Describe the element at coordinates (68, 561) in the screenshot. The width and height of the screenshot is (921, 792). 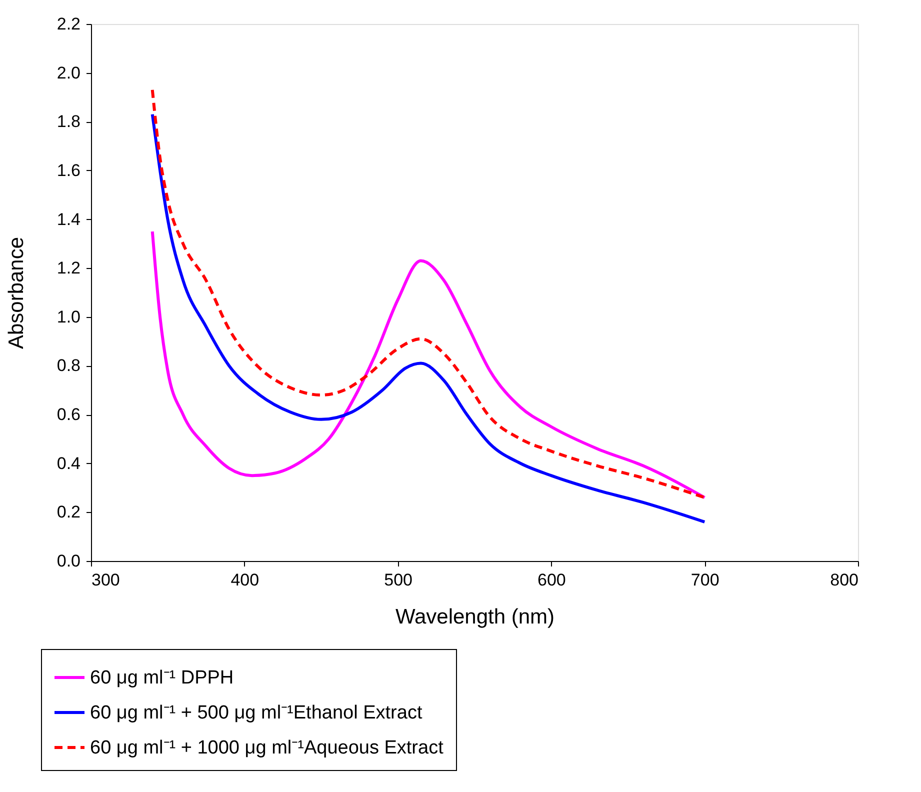
I see `y-tick-label: 0.0` at that location.